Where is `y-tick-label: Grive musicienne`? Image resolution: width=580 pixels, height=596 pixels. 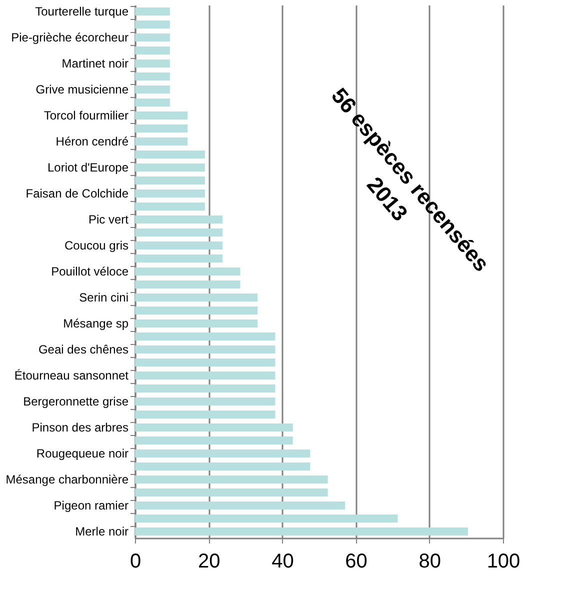
y-tick-label: Grive musicienne is located at coordinates (82, 89).